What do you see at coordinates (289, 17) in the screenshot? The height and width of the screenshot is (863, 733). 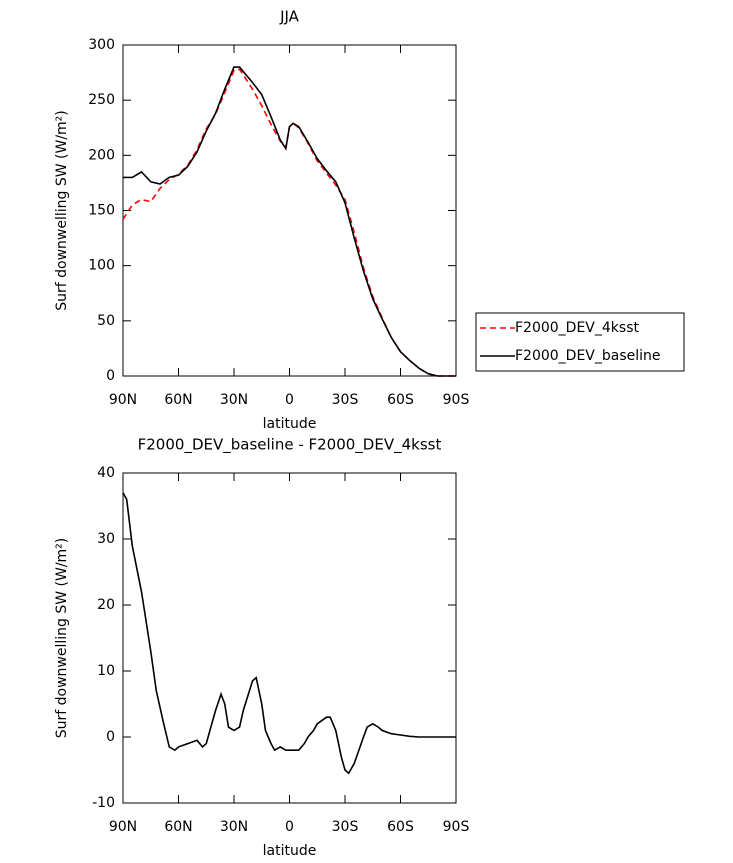 I see `chart-title: JJA` at bounding box center [289, 17].